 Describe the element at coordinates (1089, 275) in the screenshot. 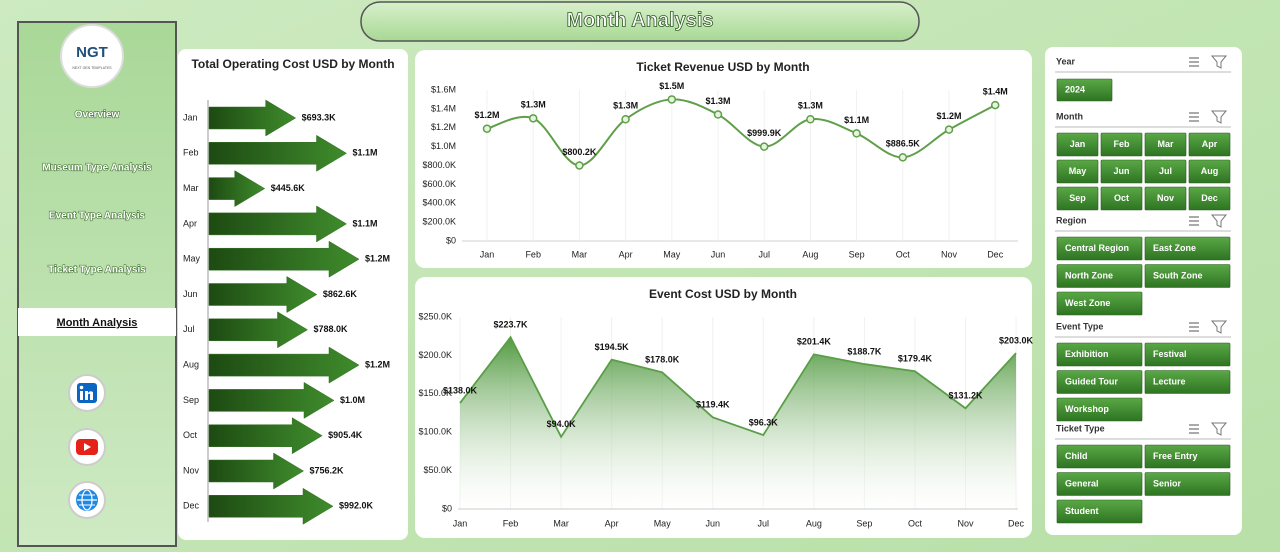

I see `slicer-item: North Zone` at that location.